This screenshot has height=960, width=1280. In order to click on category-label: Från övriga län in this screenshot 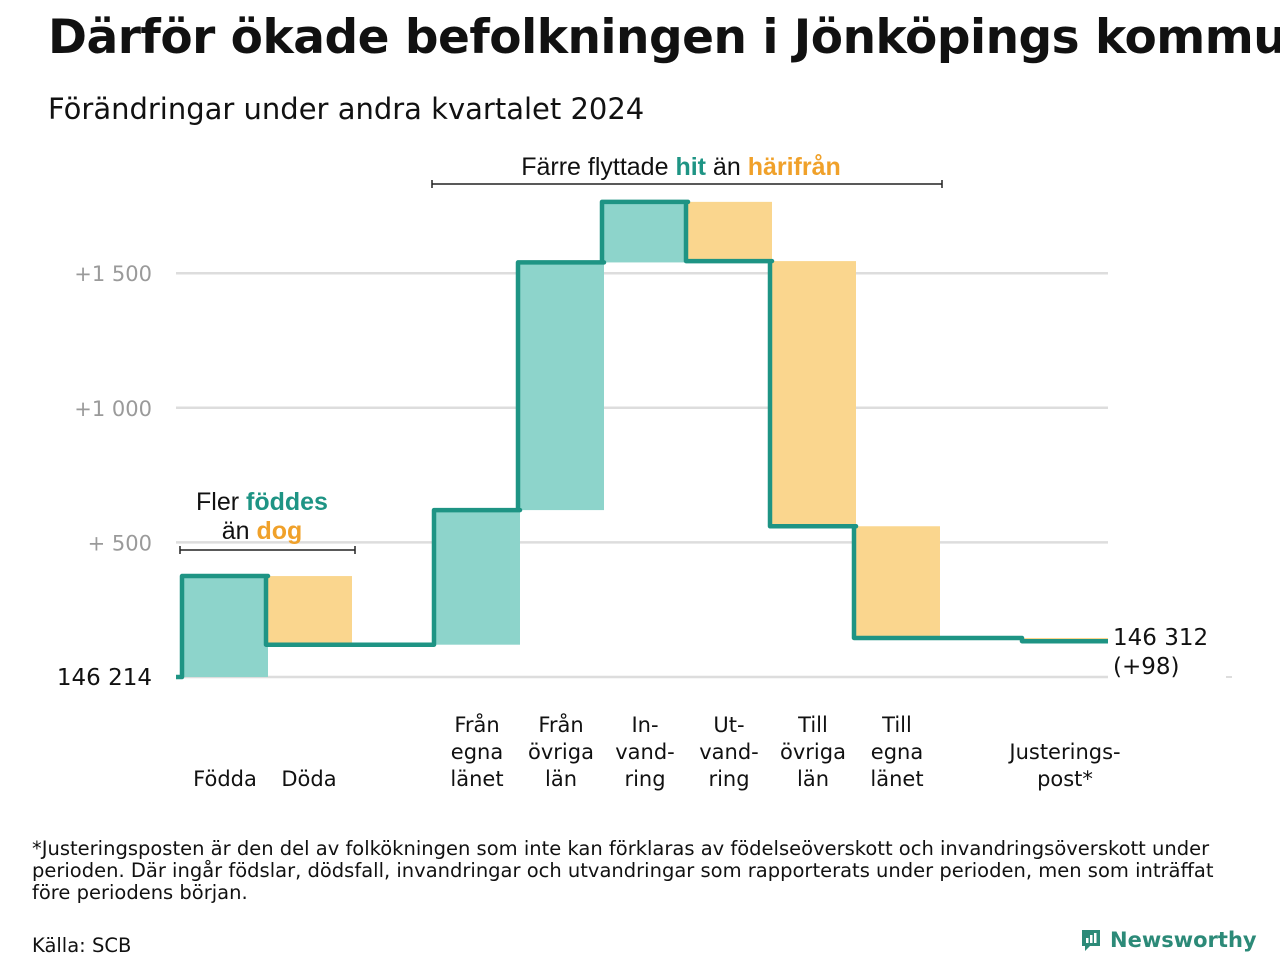, I will do `click(561, 751)`.